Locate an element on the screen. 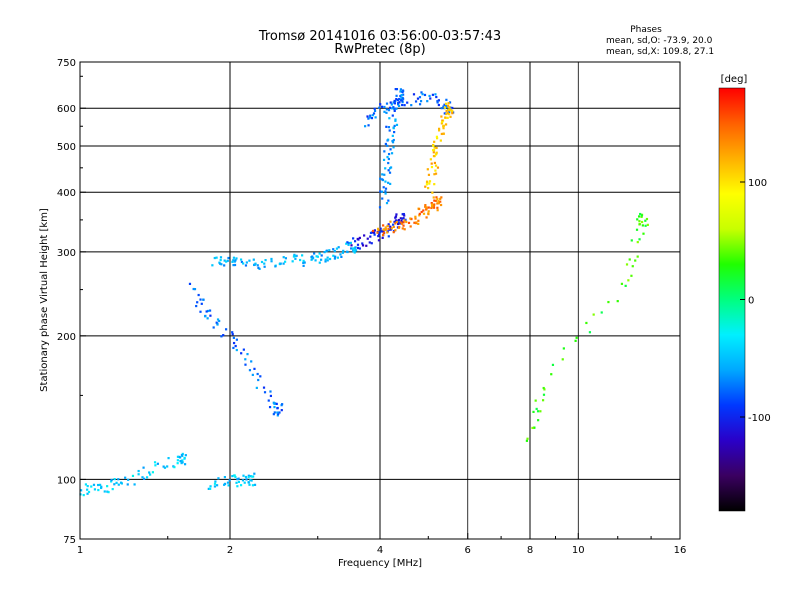  x-axis-ticks: 1 2 4 6 8 10 16 is located at coordinates (381, 544).